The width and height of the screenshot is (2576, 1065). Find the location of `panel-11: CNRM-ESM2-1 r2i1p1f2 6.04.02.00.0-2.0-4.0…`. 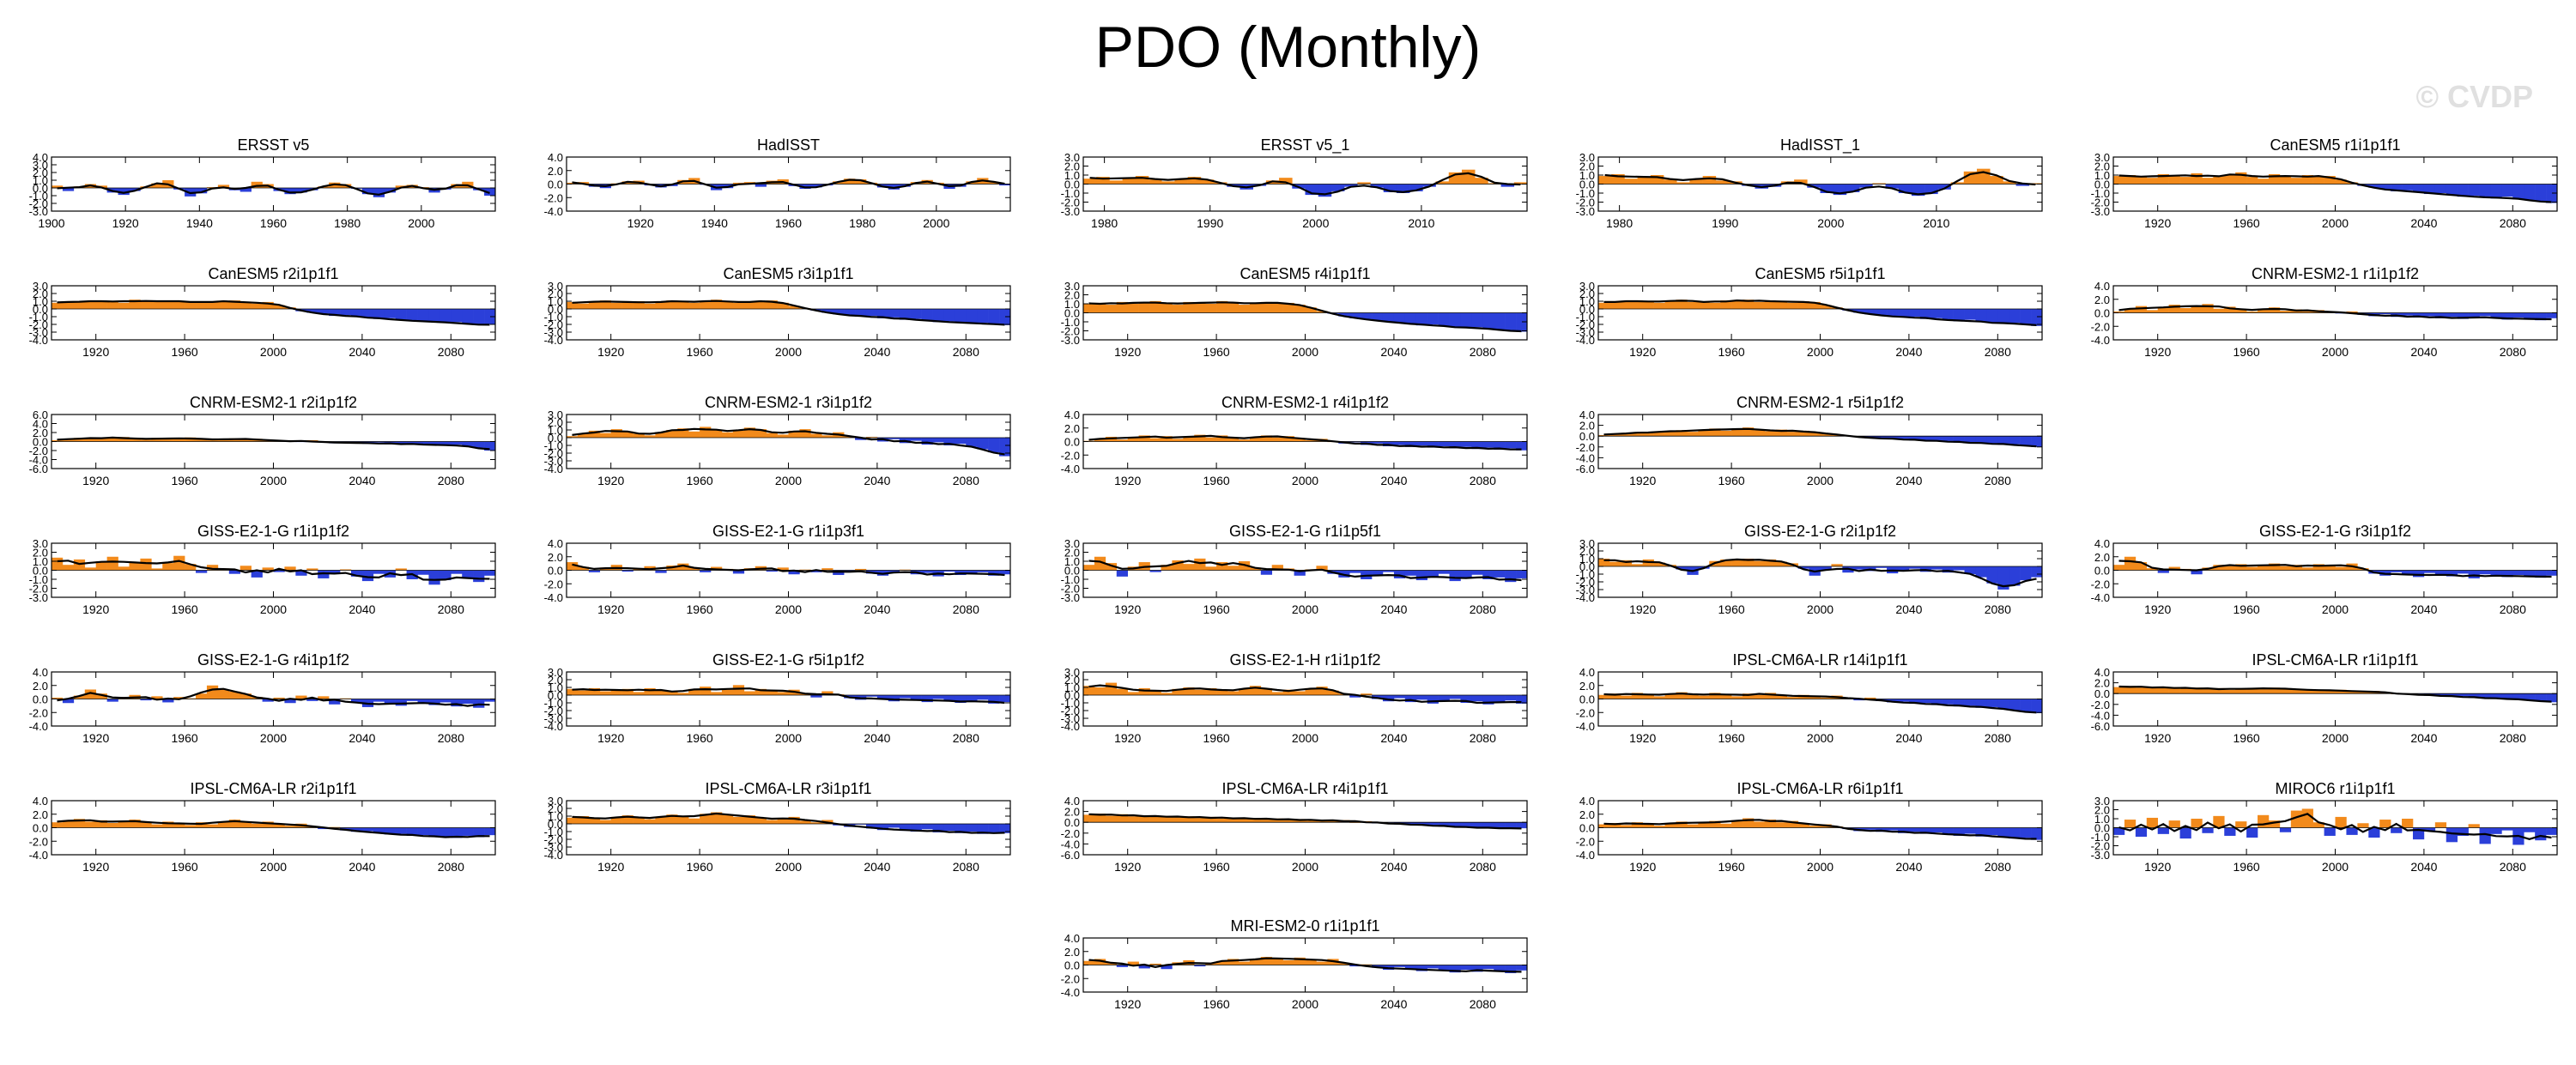

panel-11: CNRM-ESM2-1 r2i1p1f2 6.04.02.00.0-2.0-4.0… is located at coordinates (262, 440).